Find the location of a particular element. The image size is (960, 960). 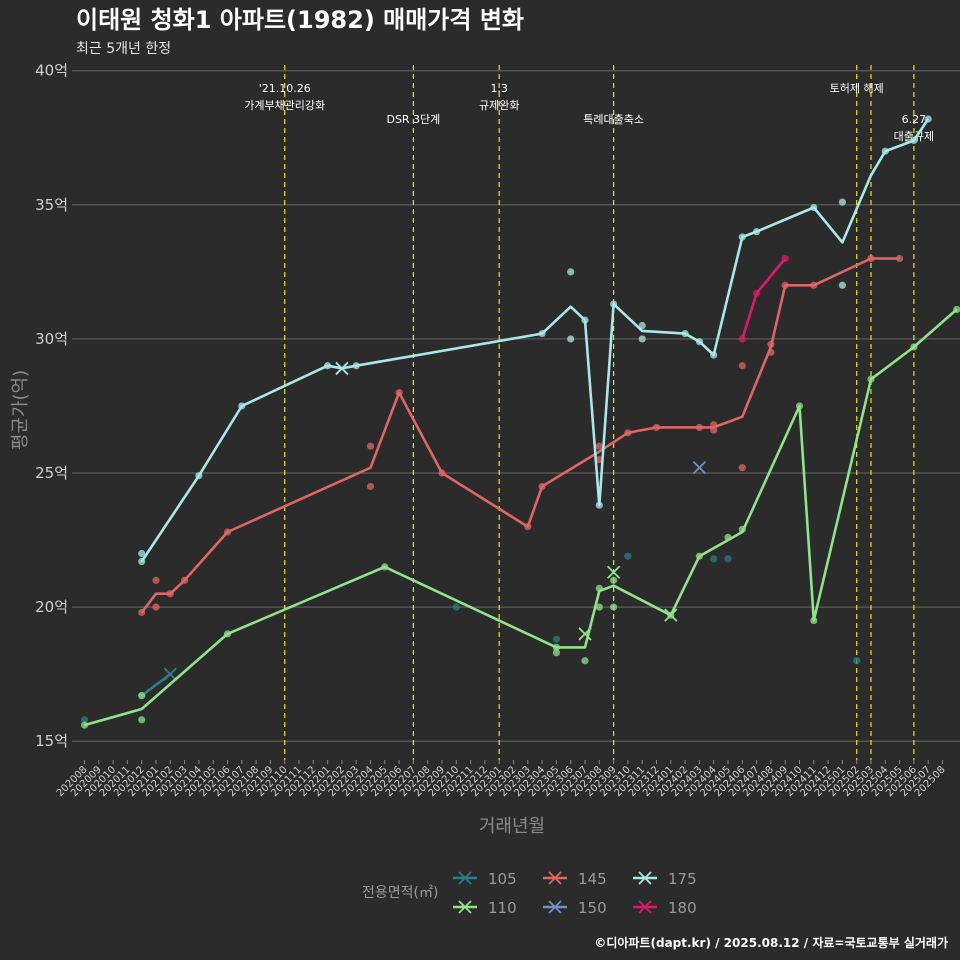

event-label: 토허제 해제 is located at coordinates (857, 88).